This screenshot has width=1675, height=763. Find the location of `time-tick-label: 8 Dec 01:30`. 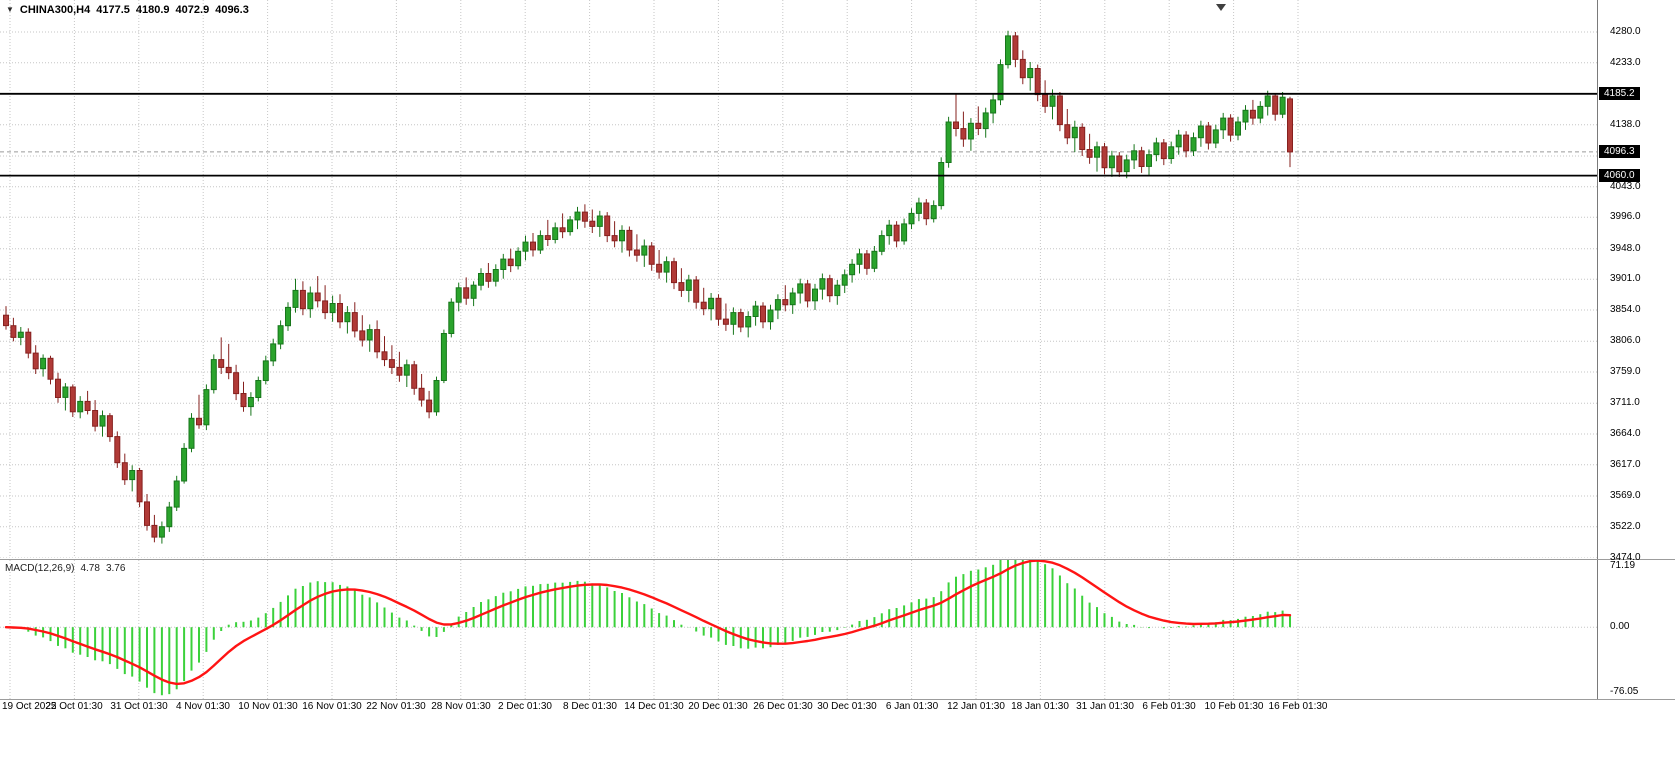

time-tick-label: 8 Dec 01:30 is located at coordinates (590, 706).